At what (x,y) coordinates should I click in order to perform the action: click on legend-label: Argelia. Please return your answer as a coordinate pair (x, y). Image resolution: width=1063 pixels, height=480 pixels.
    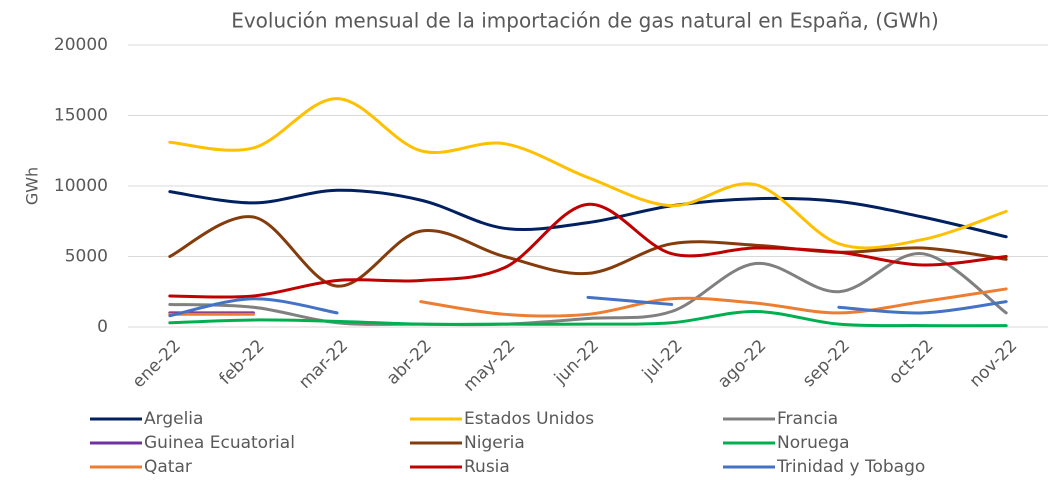
    Looking at the image, I should click on (173, 419).